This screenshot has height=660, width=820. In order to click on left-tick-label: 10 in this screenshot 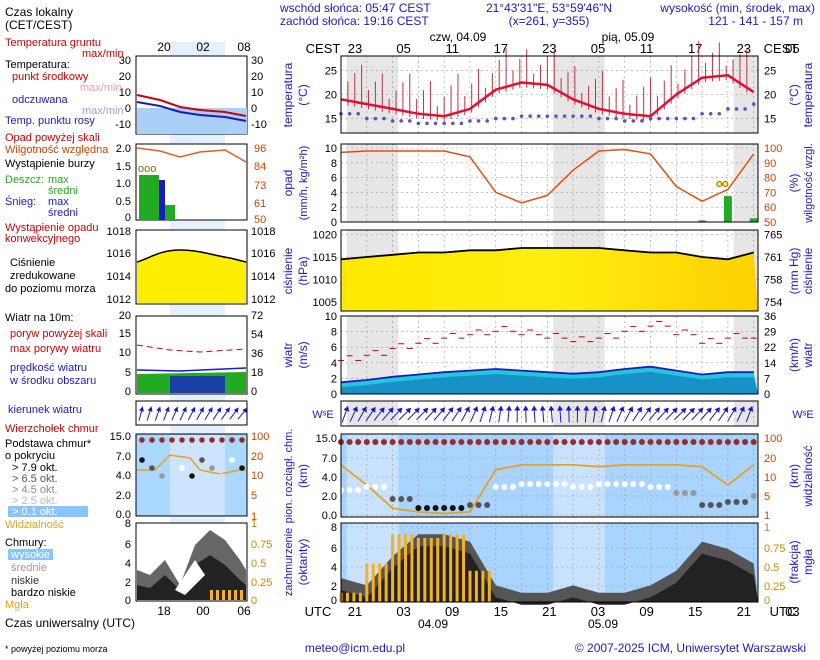, I will do `click(331, 149)`.